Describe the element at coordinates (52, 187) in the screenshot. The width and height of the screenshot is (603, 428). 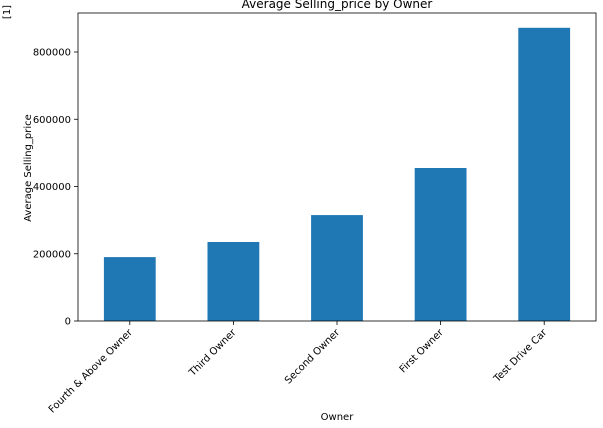
I see `y-tick-label: 400000` at that location.